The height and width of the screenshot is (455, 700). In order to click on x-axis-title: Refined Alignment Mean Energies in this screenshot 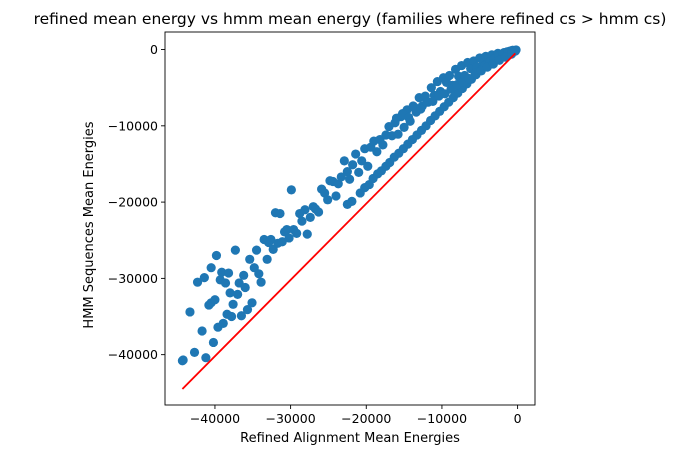, I will do `click(350, 438)`.